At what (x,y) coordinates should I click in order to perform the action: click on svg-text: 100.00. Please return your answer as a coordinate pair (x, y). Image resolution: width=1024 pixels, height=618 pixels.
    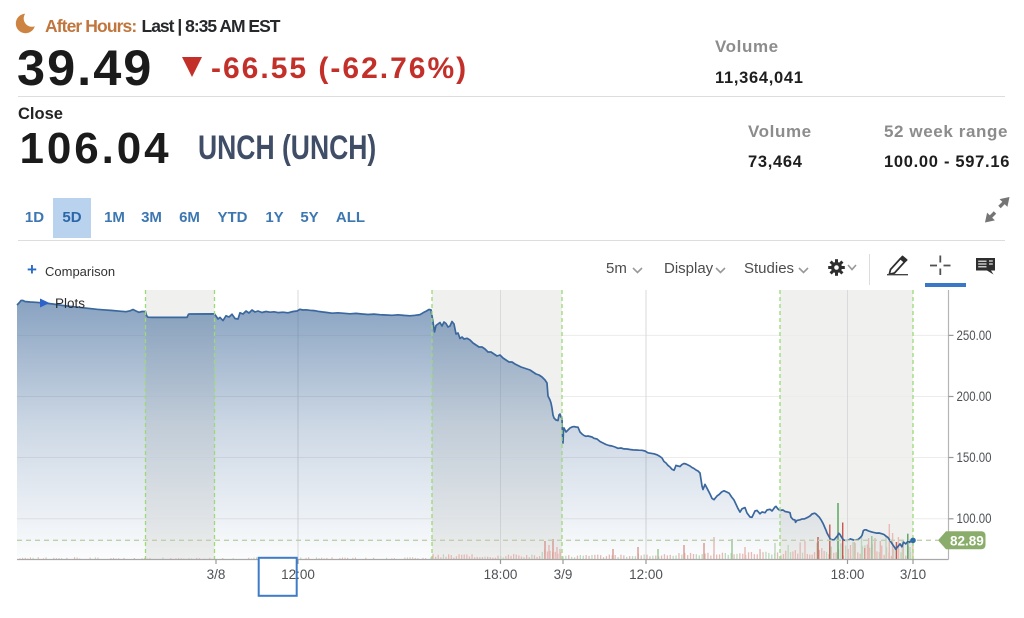
    Looking at the image, I should click on (974, 518).